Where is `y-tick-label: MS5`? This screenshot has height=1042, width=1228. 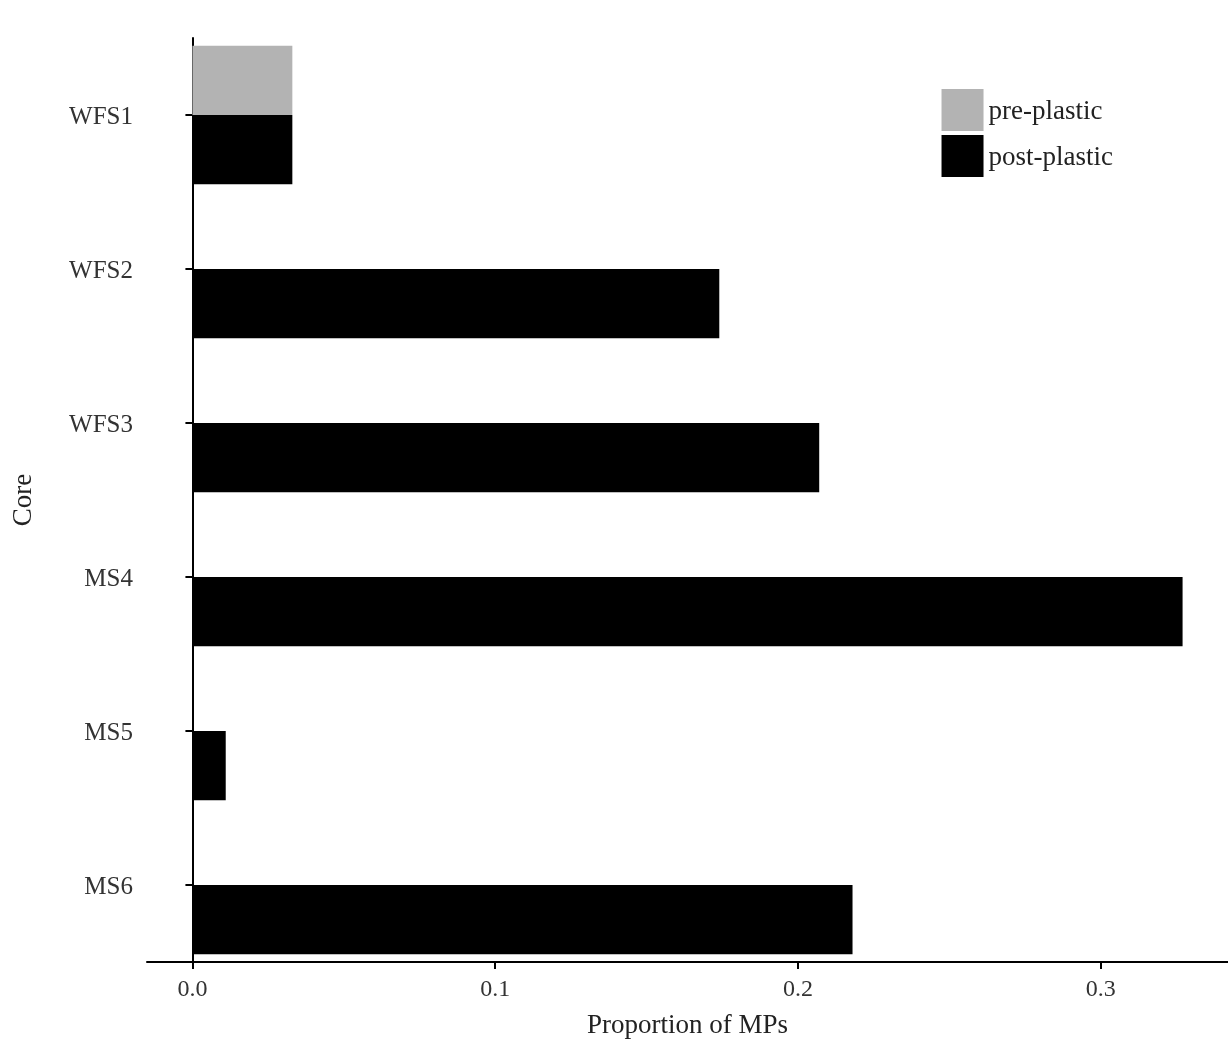 y-tick-label: MS5 is located at coordinates (108, 731).